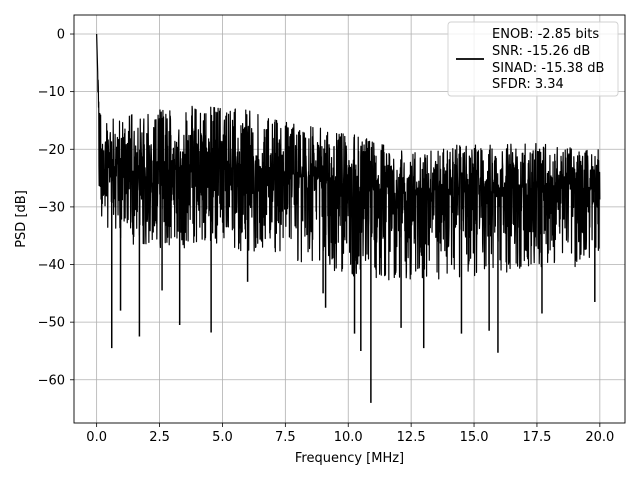 Image resolution: width=640 pixels, height=480 pixels. I want to click on legend-line-snr: SNR: -15.26 dB, so click(541, 51).